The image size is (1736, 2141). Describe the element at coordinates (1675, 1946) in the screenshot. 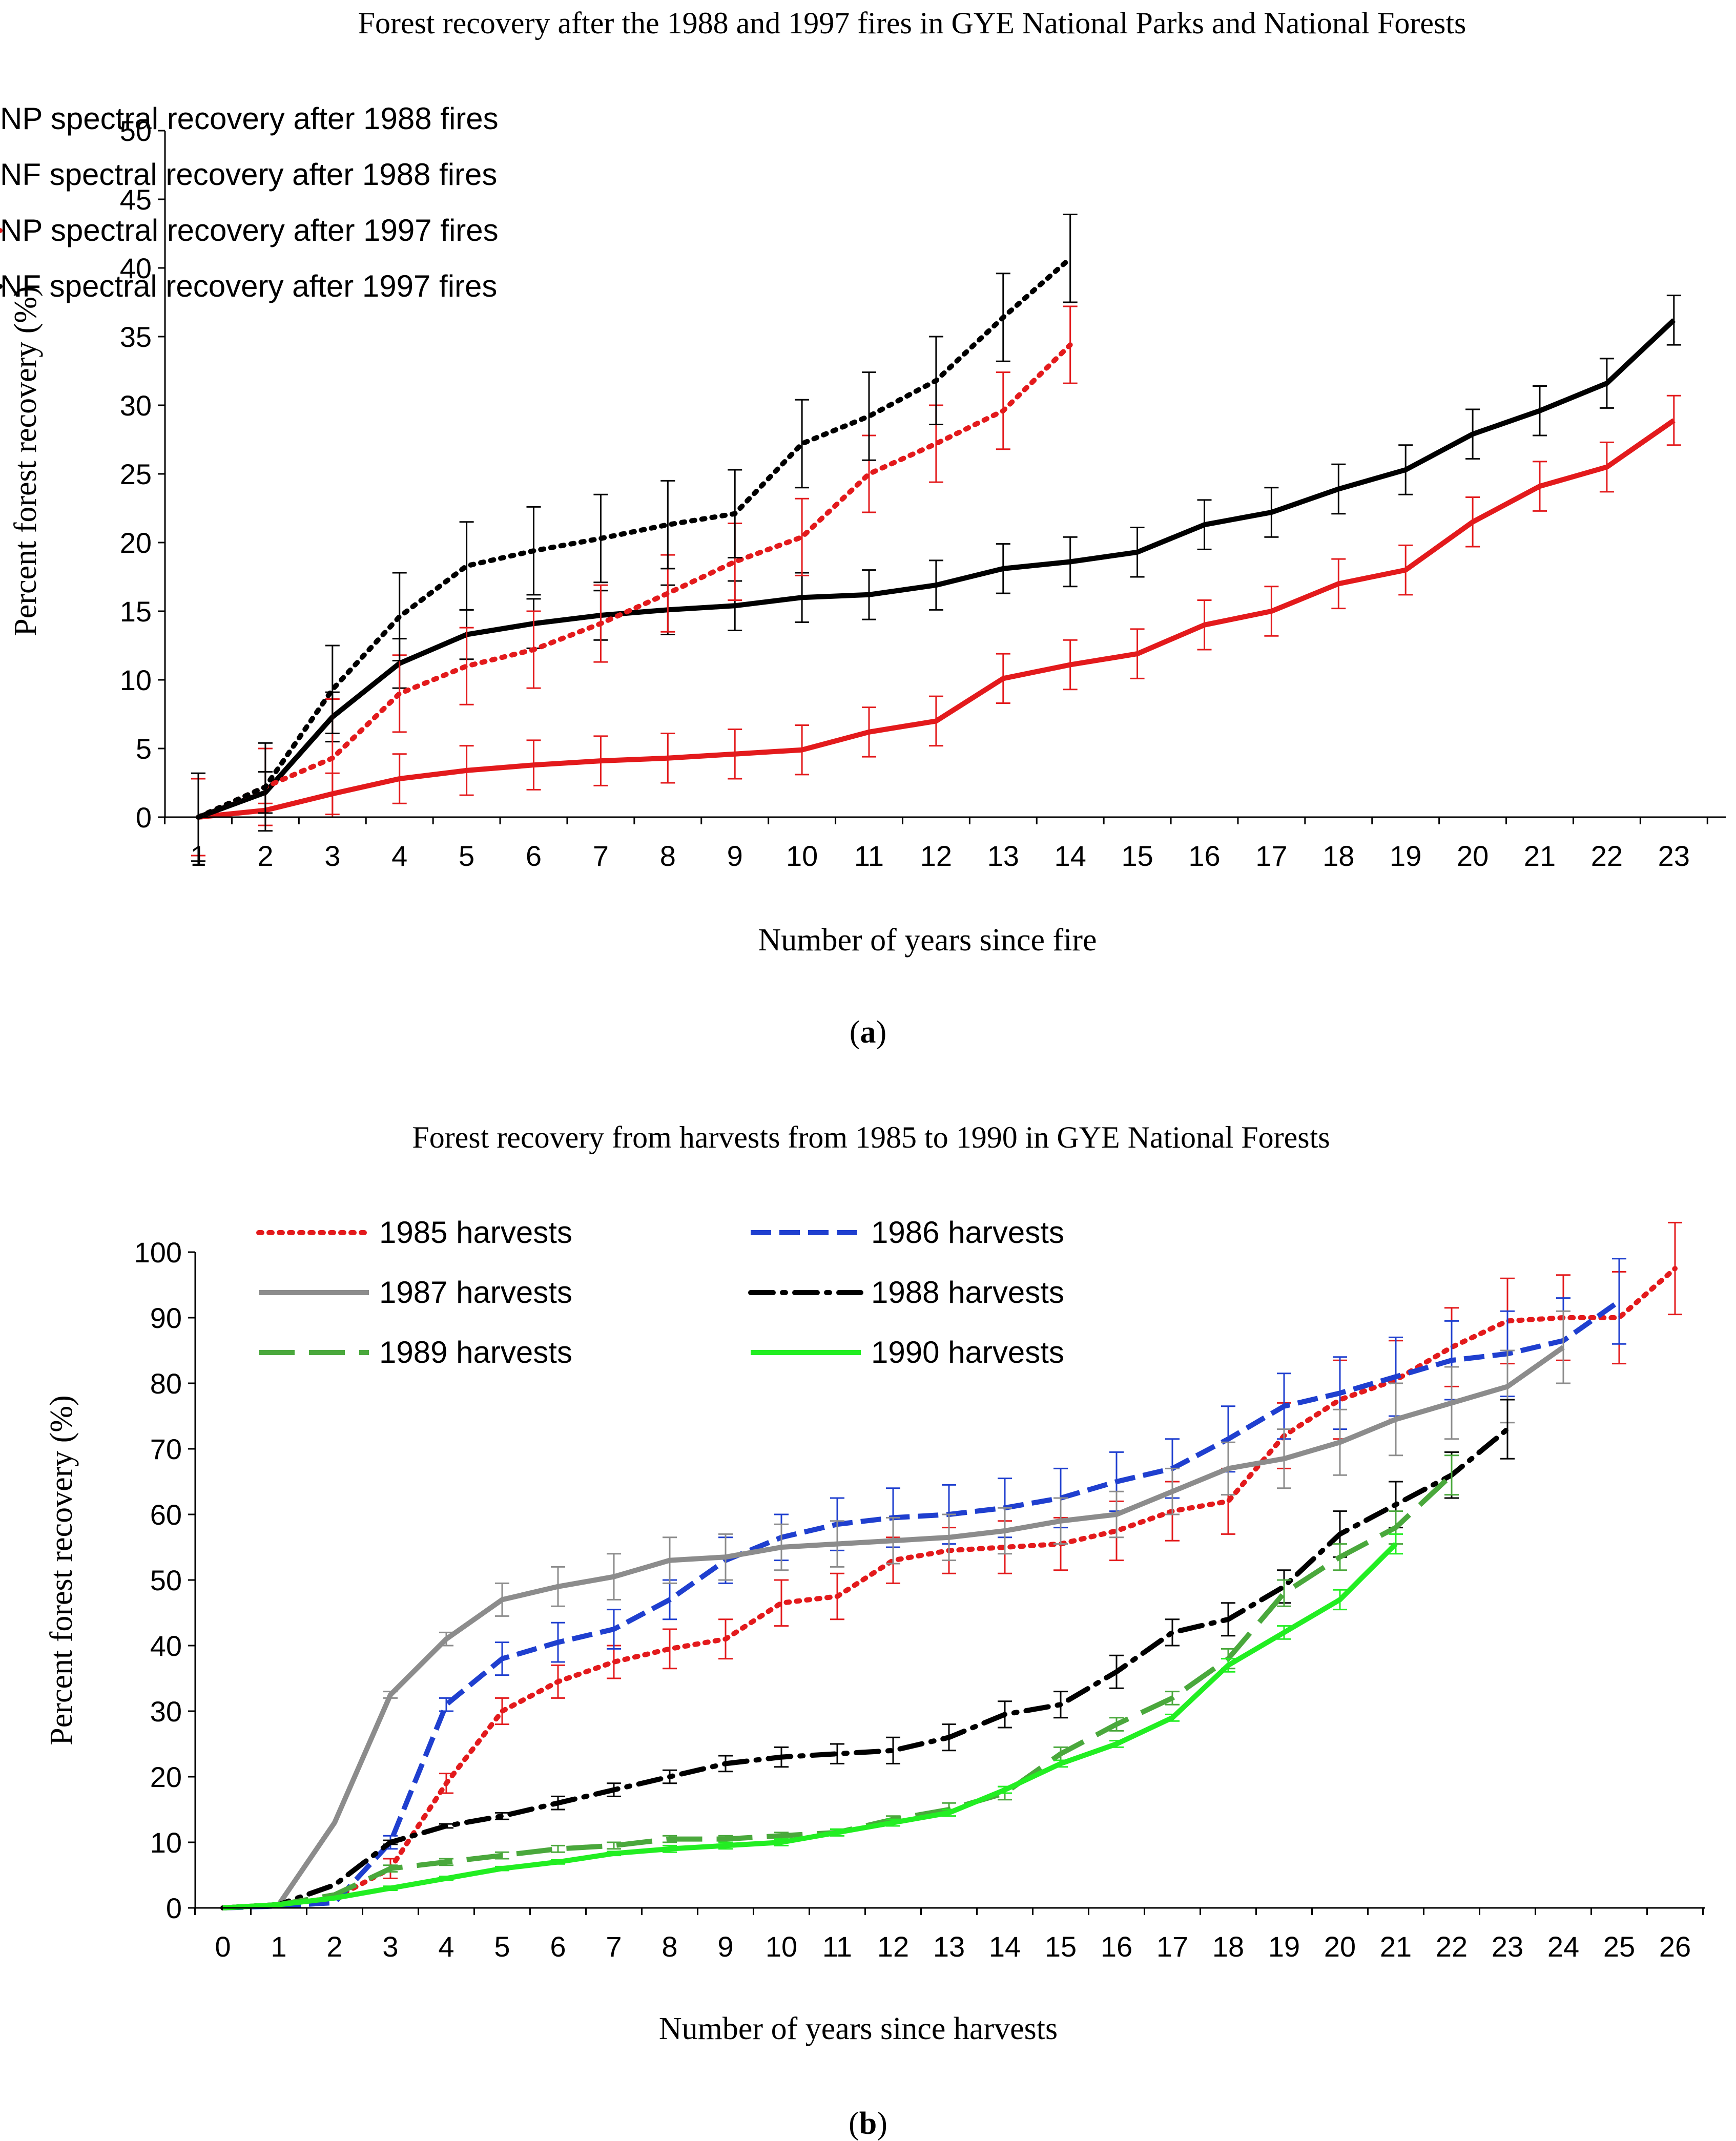

I see `x-tick-label: 26` at that location.